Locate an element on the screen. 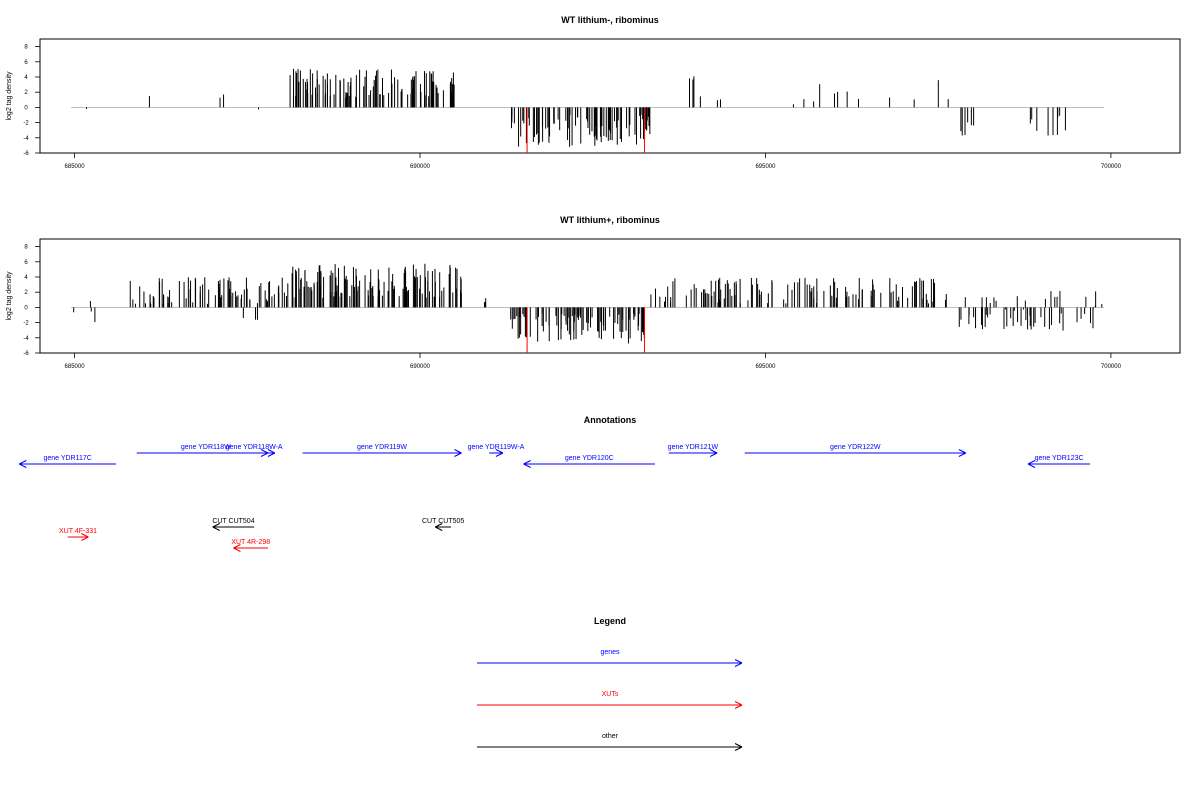 The image size is (1200, 800). feature-label: gene YDR118W is located at coordinates (206, 447).